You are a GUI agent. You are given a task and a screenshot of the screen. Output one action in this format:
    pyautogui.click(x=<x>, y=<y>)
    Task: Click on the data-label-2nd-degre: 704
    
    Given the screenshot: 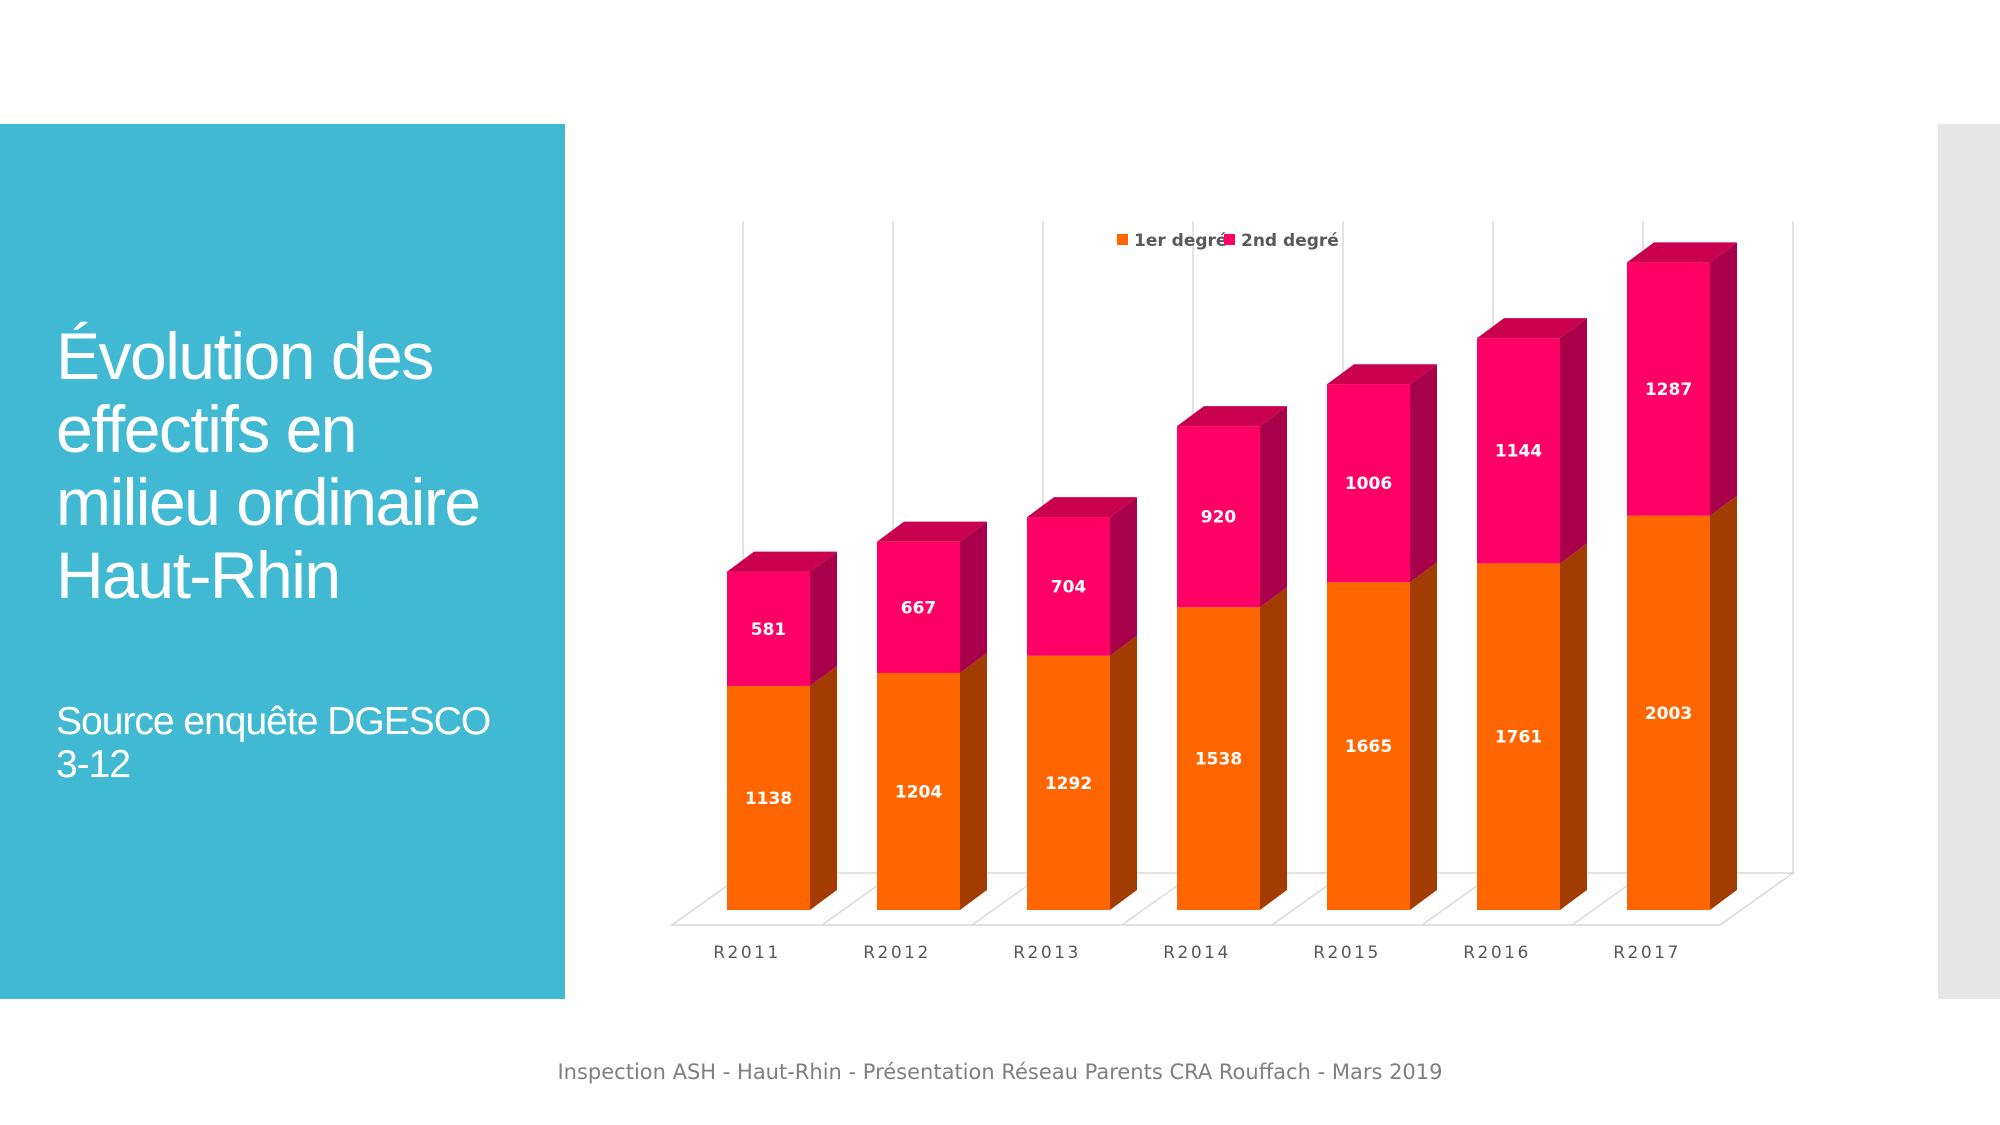 What is the action you would take?
    pyautogui.click(x=1069, y=587)
    